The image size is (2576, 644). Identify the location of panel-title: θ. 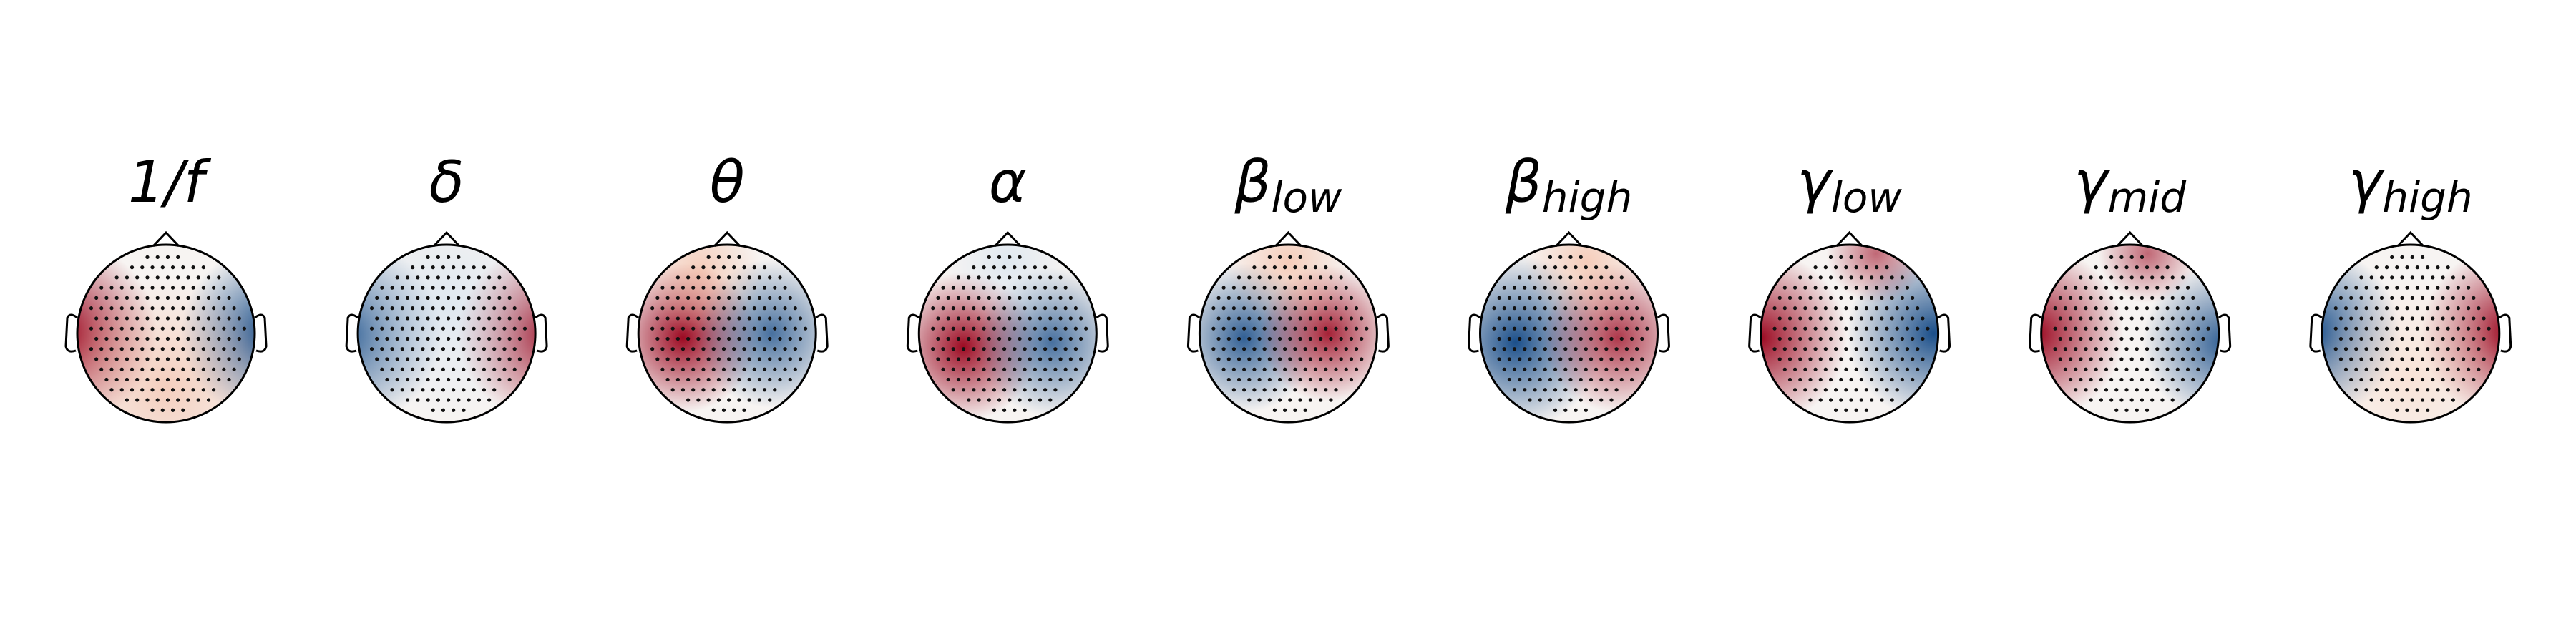
(727, 182).